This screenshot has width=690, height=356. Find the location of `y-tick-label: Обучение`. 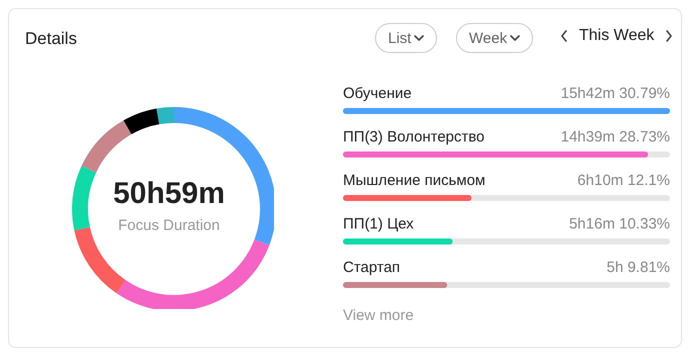

y-tick-label: Обучение is located at coordinates (377, 93).